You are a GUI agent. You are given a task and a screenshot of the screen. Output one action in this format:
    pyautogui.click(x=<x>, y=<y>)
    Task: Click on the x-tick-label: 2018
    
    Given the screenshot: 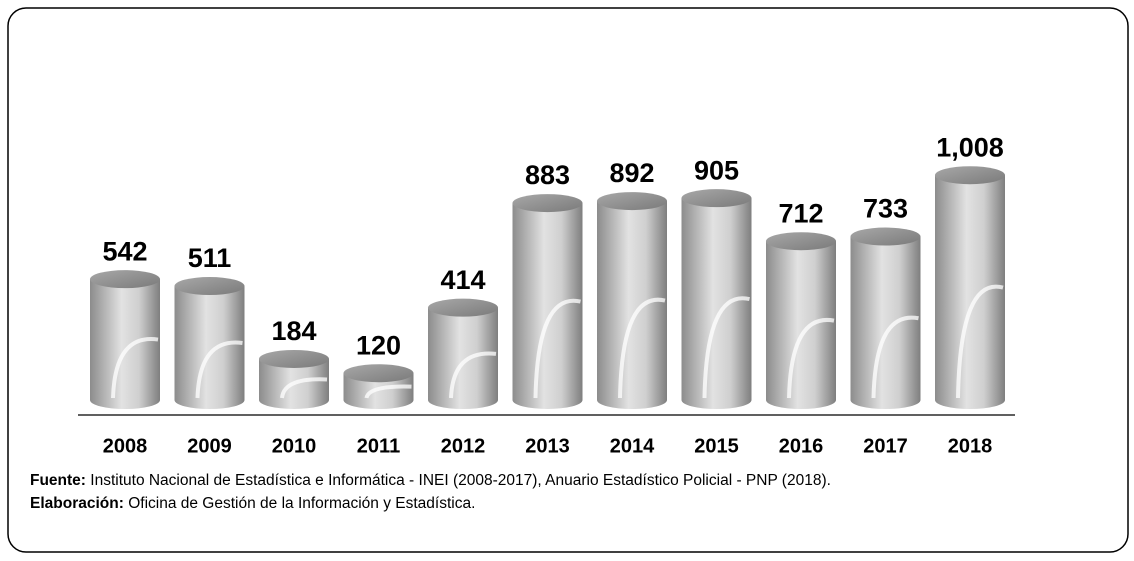 What is the action you would take?
    pyautogui.click(x=970, y=446)
    